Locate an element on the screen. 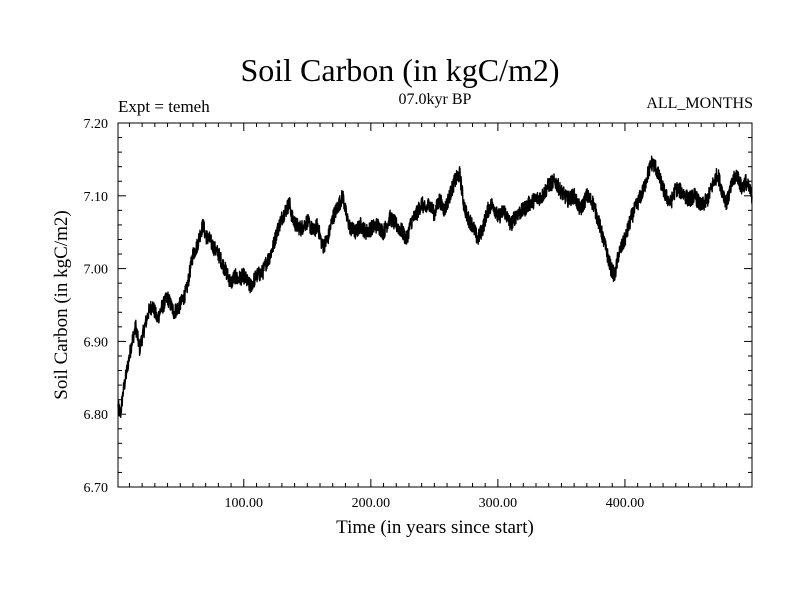  x-tick-label: 200.00 is located at coordinates (371, 503).